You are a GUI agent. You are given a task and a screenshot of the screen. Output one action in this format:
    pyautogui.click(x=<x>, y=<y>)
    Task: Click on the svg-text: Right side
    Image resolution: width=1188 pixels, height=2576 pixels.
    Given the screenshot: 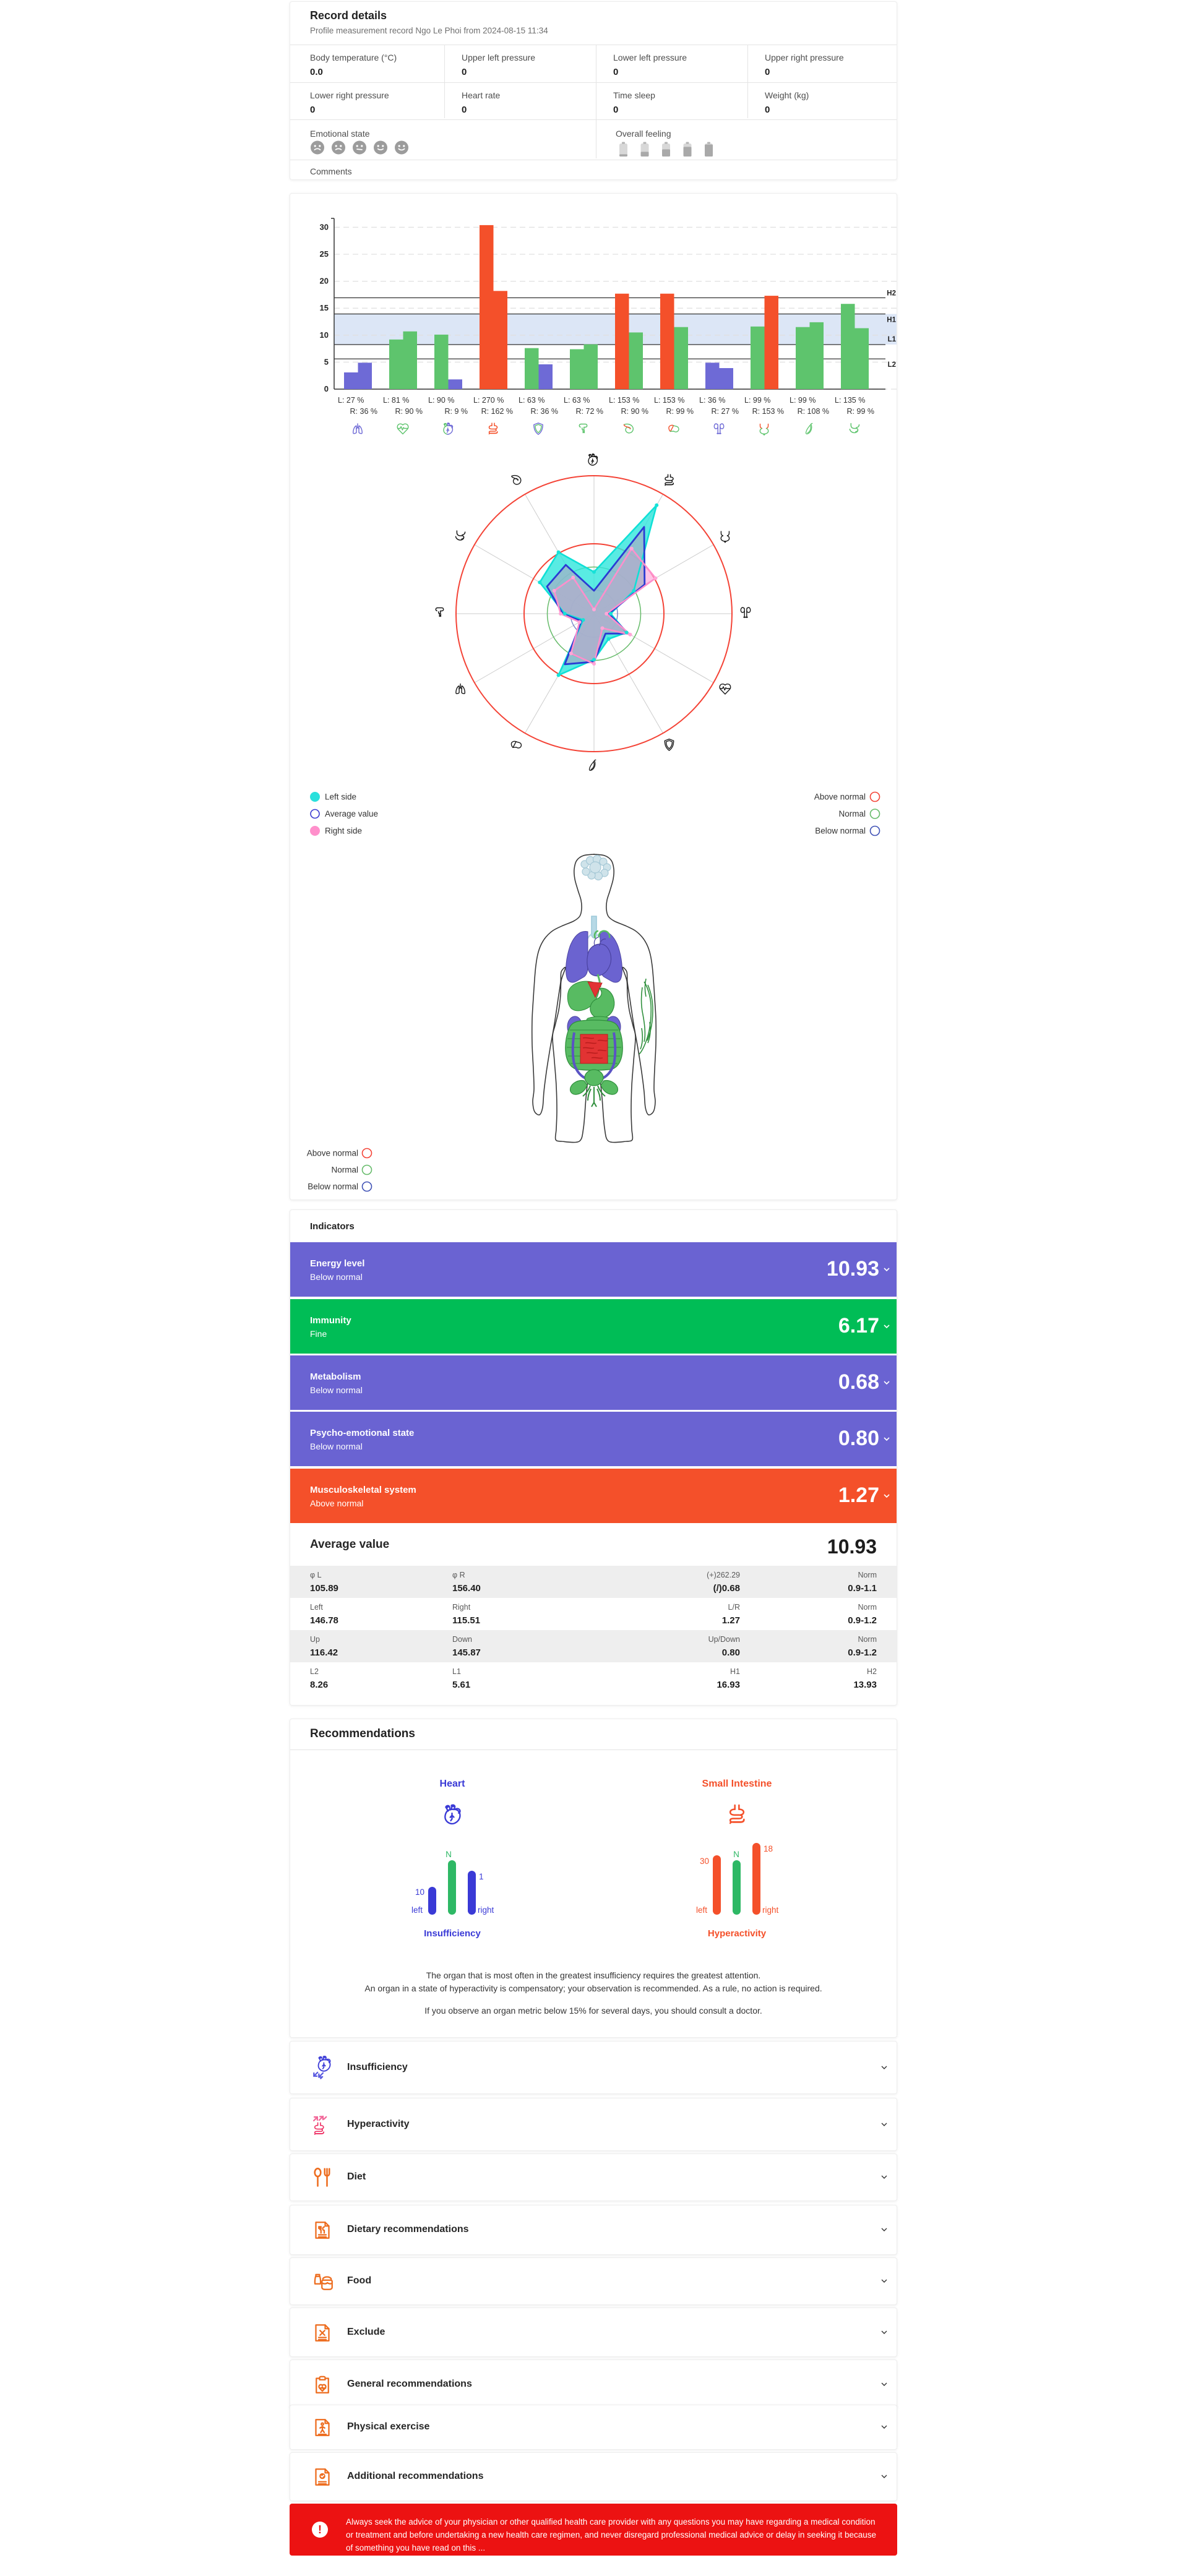 What is the action you would take?
    pyautogui.click(x=343, y=831)
    